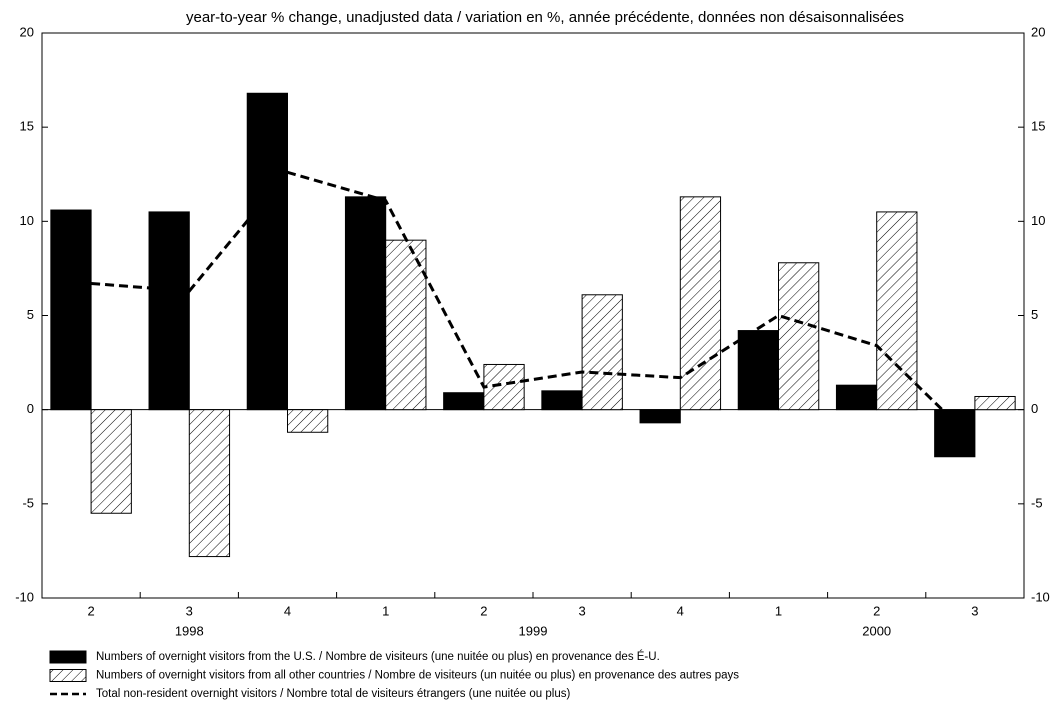  I want to click on y2-tick-label: 20, so click(1038, 31).